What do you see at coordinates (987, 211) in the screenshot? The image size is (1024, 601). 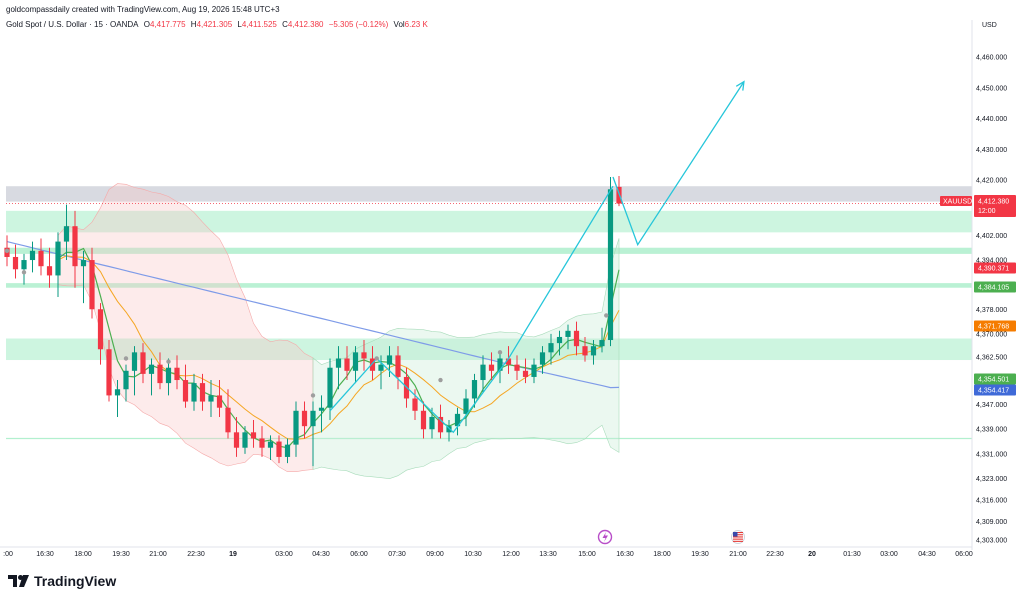 I see `price-tag-countdown: 12:00` at bounding box center [987, 211].